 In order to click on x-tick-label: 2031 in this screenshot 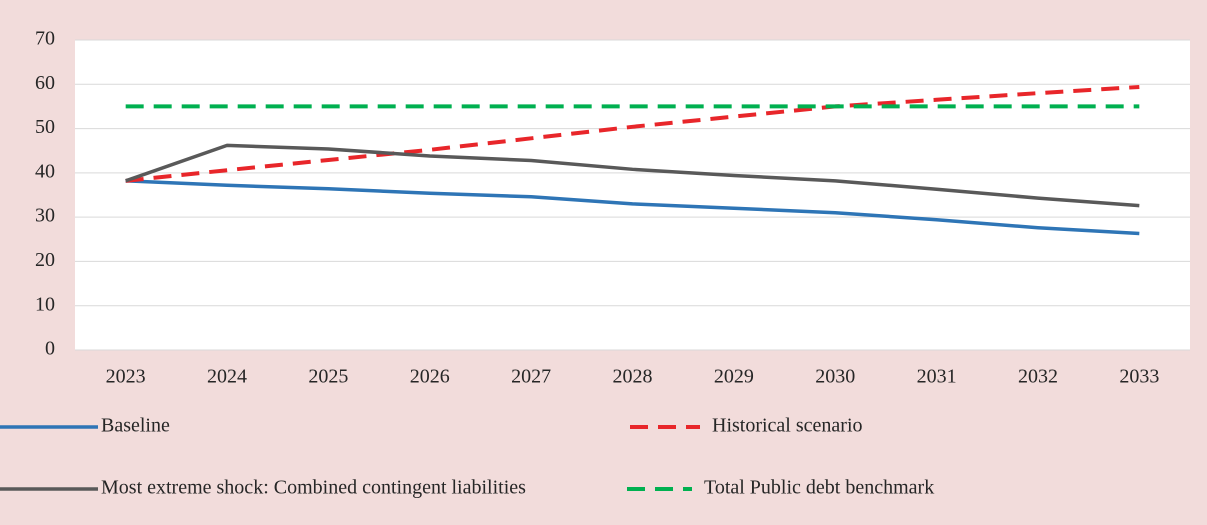, I will do `click(937, 377)`.